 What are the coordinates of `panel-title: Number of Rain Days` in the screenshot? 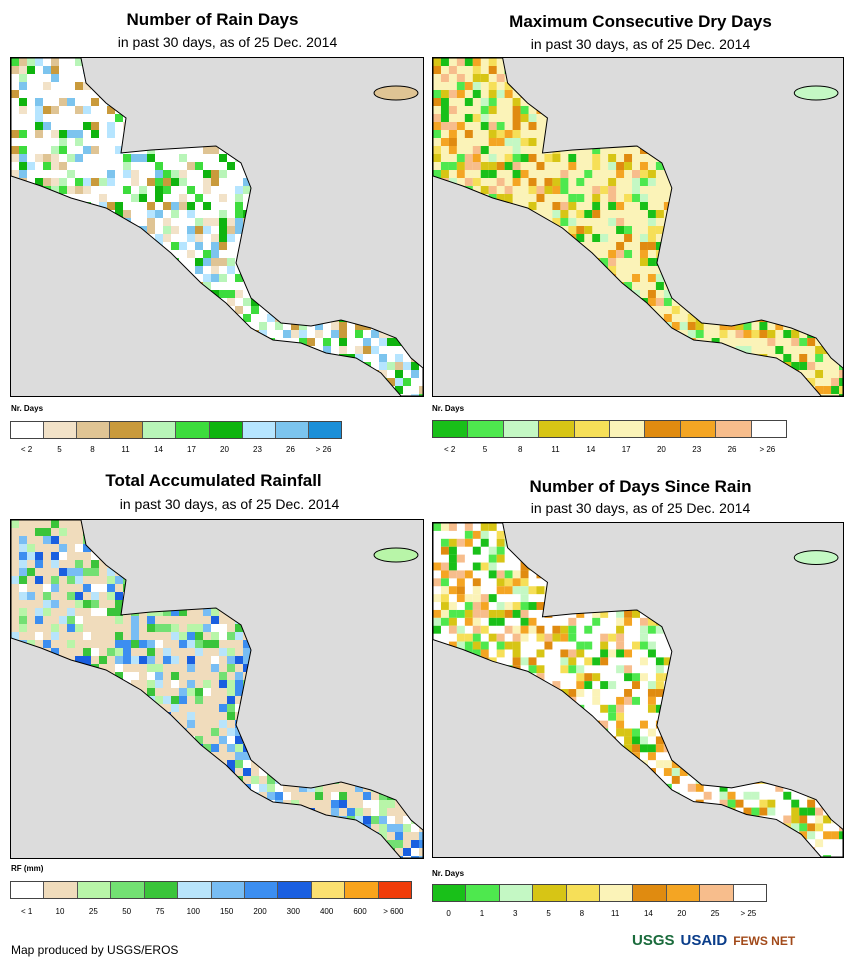 It's located at (212, 19).